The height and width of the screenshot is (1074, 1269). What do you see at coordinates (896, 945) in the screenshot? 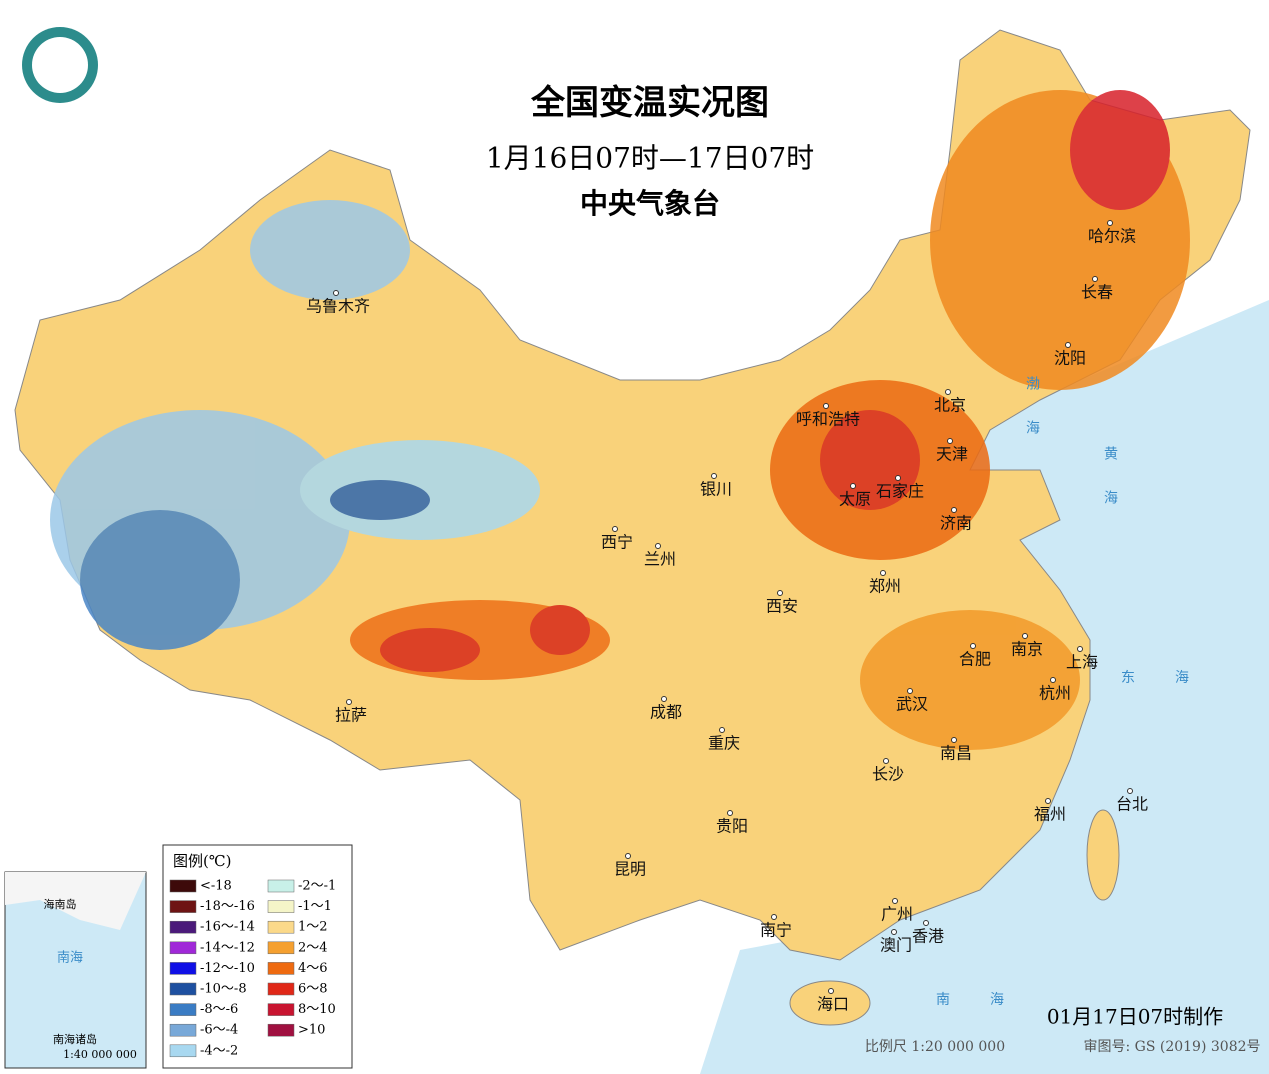
I see `city-label: 澳门` at bounding box center [896, 945].